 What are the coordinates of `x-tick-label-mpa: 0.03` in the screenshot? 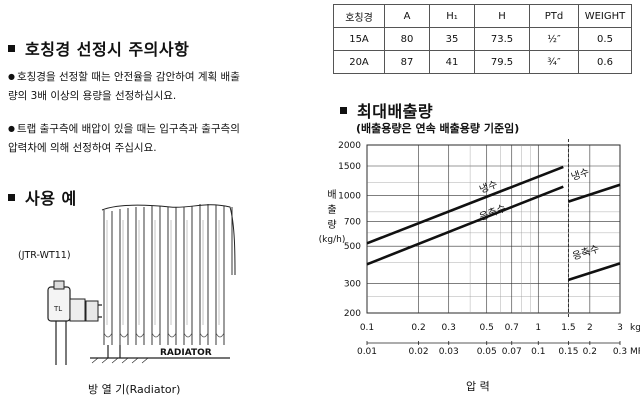 It's located at (449, 352).